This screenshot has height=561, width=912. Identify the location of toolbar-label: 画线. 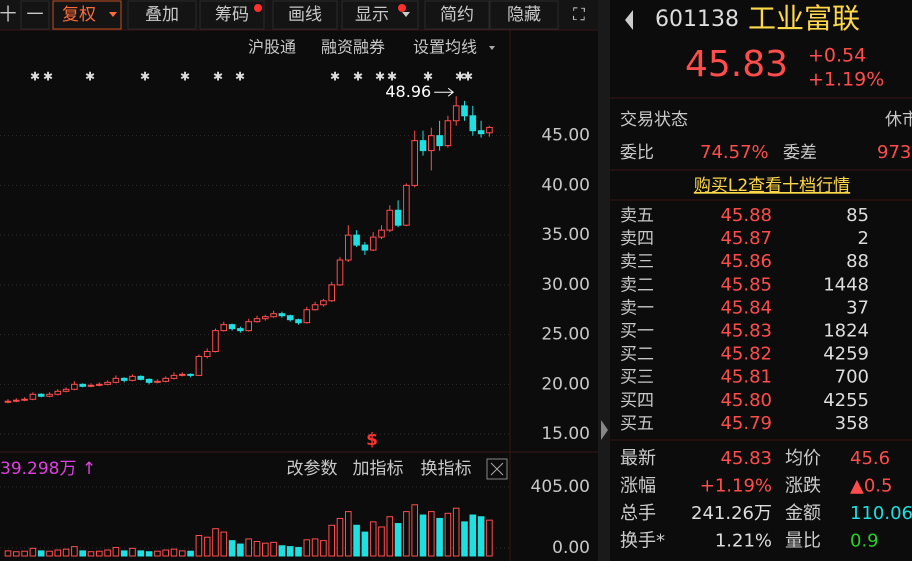
(305, 15).